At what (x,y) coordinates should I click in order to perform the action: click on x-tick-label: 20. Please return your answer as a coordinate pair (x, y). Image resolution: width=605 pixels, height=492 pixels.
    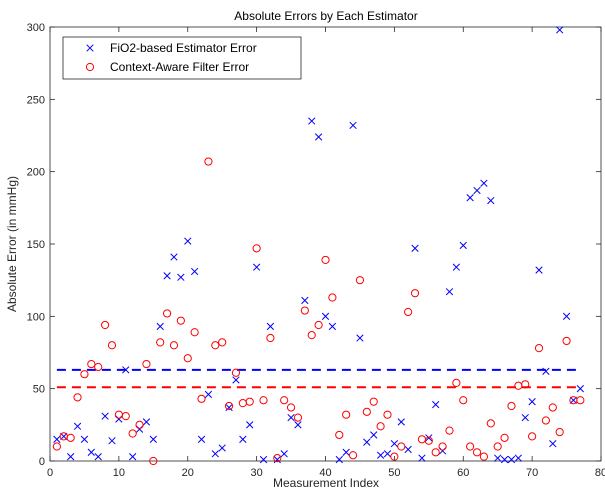
    Looking at the image, I should click on (188, 473).